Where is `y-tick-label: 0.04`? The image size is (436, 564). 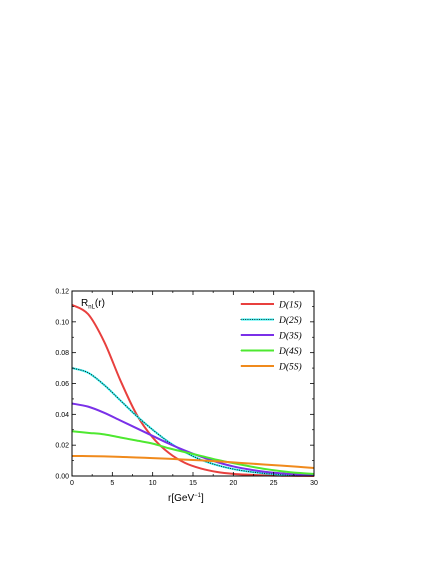 y-tick-label: 0.04 is located at coordinates (62, 415).